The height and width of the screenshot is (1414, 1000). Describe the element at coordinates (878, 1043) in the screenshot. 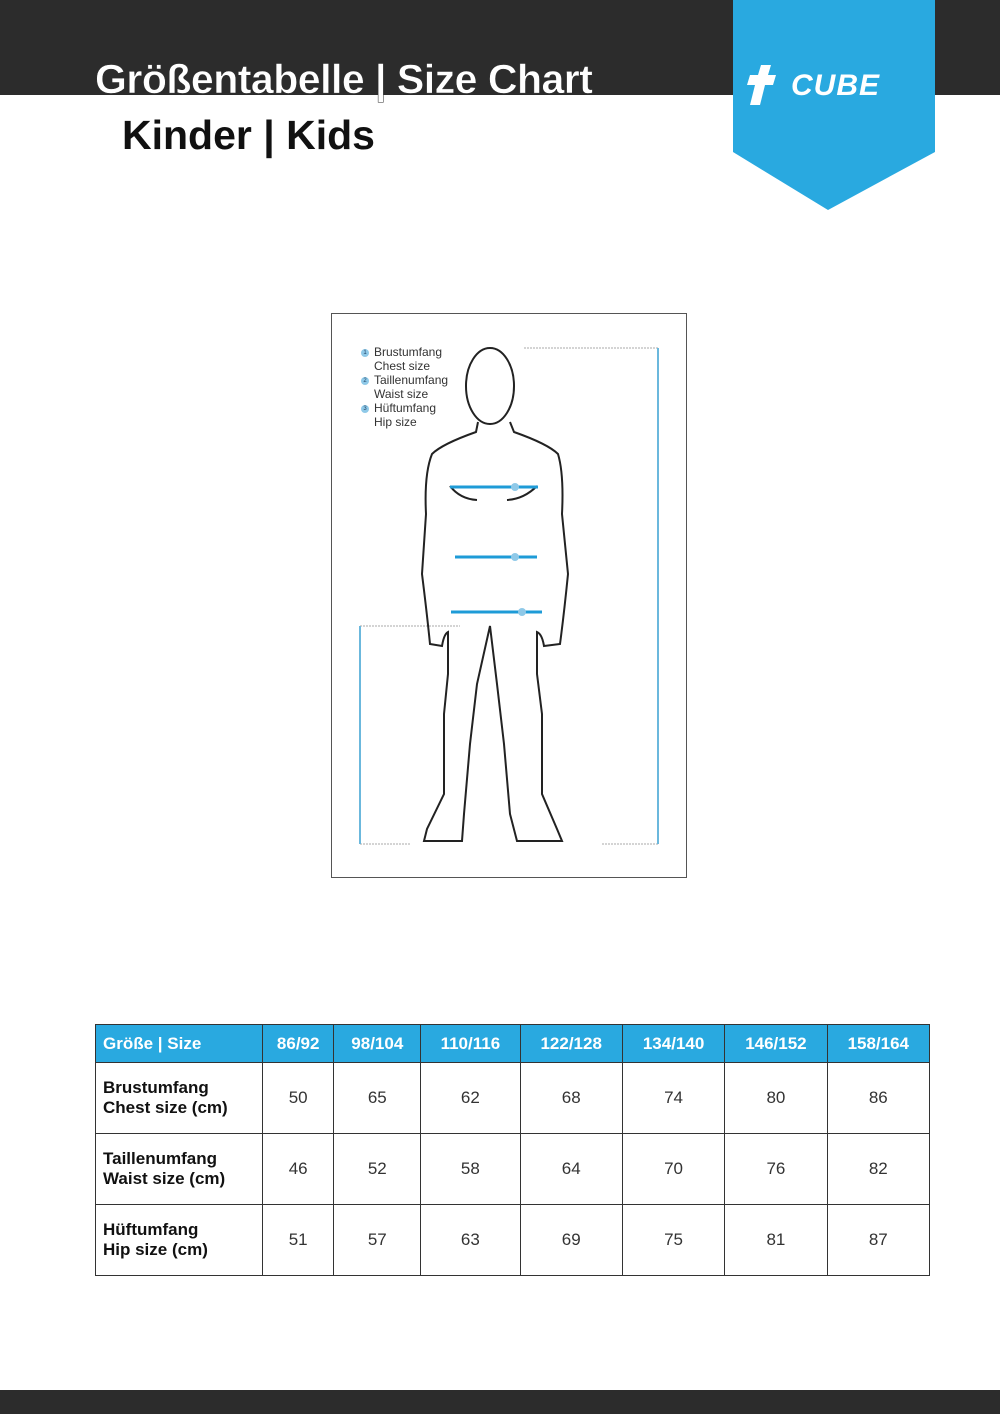

I see `column-header: 158/164` at that location.